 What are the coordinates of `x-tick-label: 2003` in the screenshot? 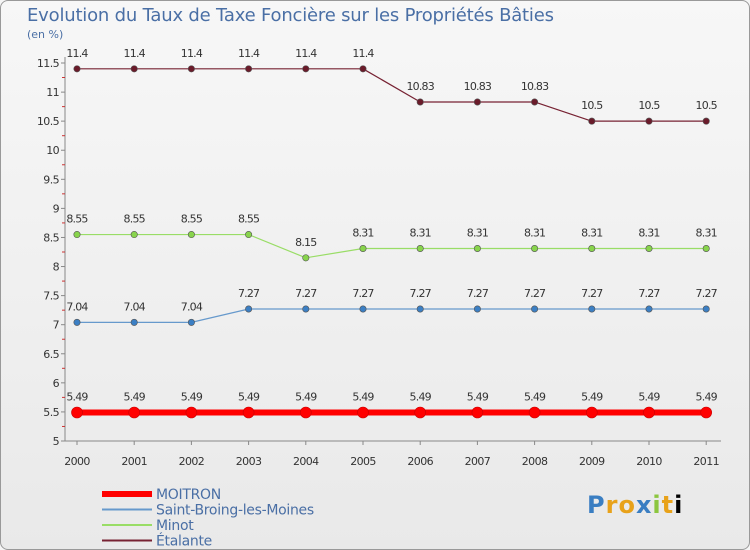 It's located at (249, 461).